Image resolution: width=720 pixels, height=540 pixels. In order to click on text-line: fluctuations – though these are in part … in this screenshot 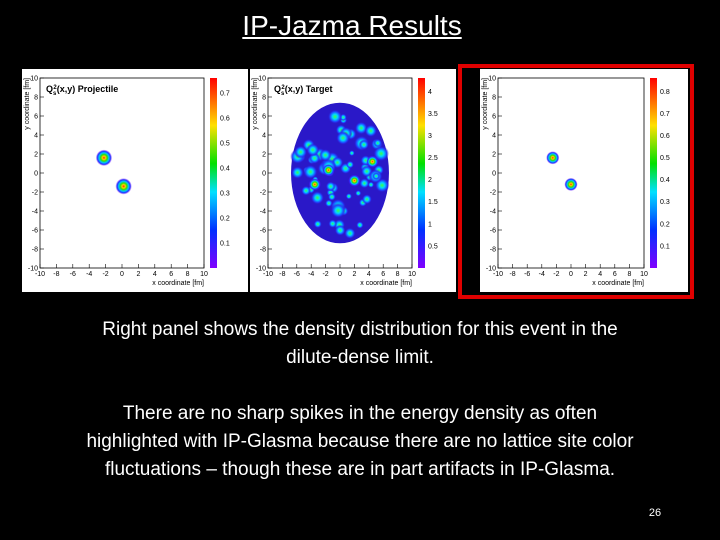, I will do `click(360, 469)`.